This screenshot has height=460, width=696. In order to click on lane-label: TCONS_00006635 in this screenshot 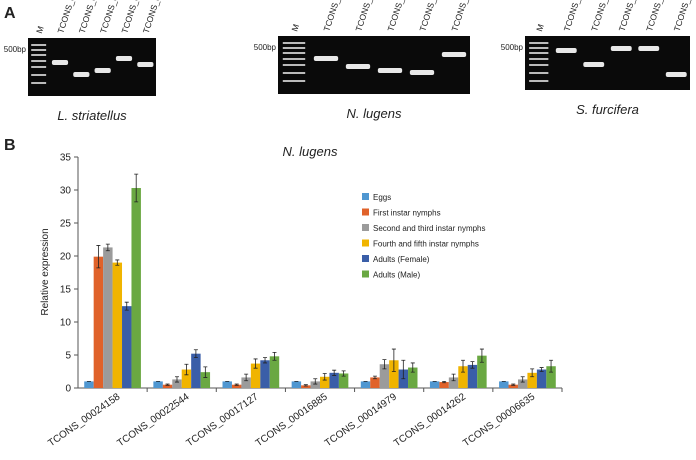, I will do `click(465, 16)`.